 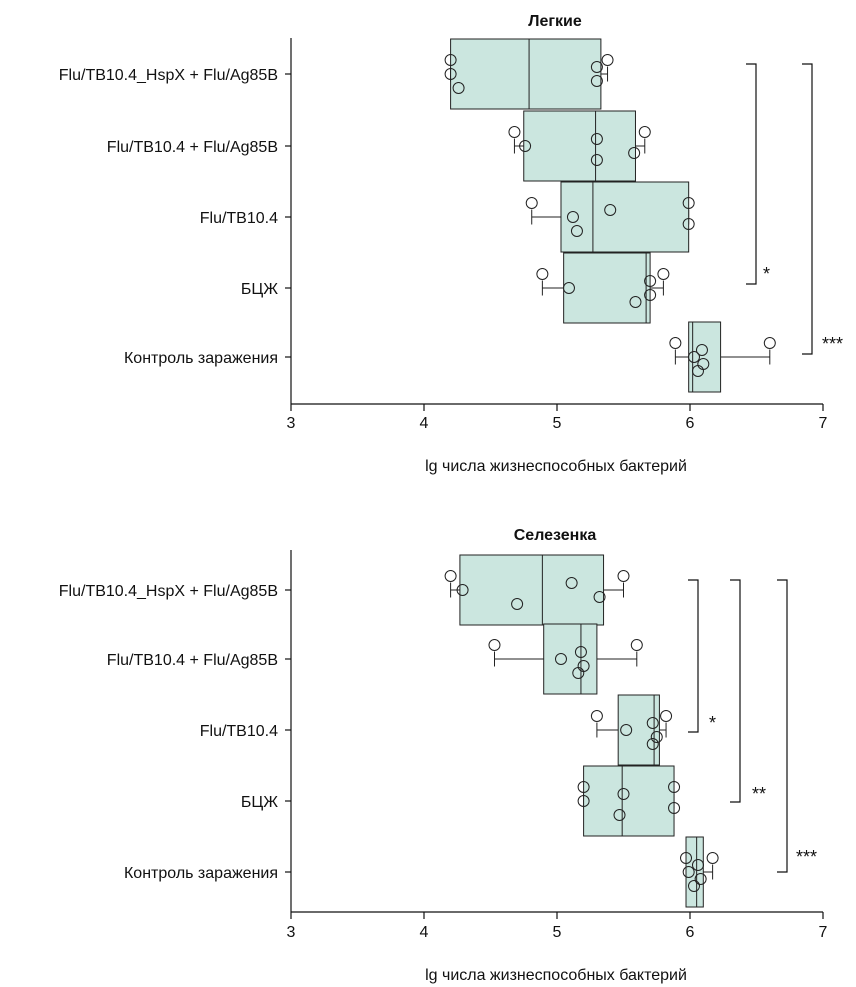 I want to click on chart-title: Селезенка, so click(x=555, y=535).